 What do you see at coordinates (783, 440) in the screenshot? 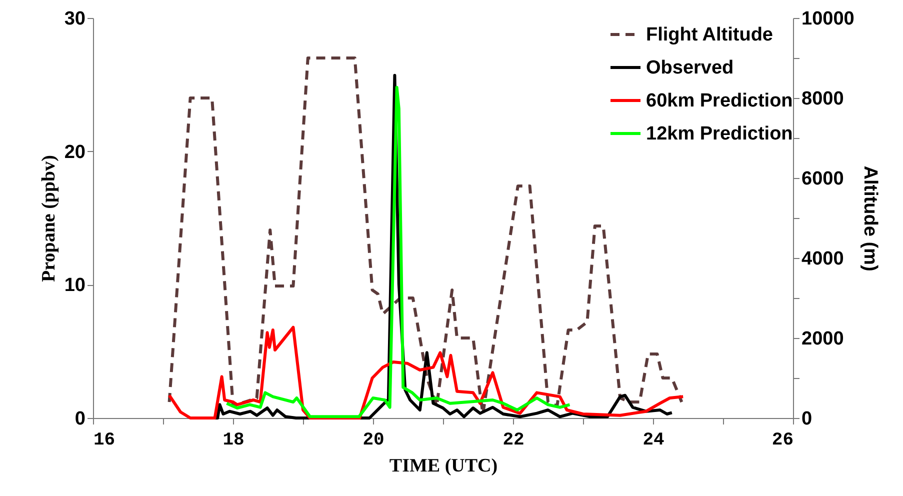
I see `x-tick-label: 26` at bounding box center [783, 440].